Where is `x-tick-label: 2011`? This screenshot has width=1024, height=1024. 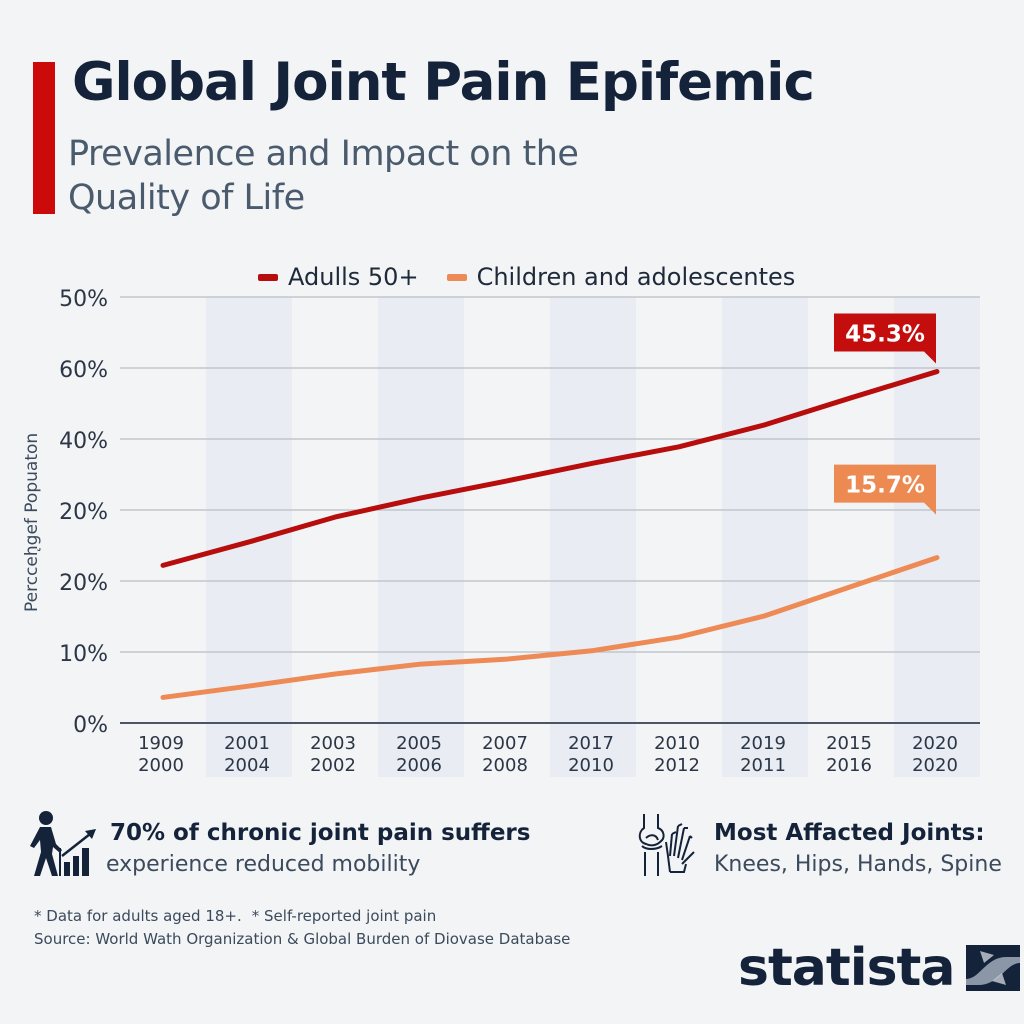 x-tick-label: 2011 is located at coordinates (763, 765).